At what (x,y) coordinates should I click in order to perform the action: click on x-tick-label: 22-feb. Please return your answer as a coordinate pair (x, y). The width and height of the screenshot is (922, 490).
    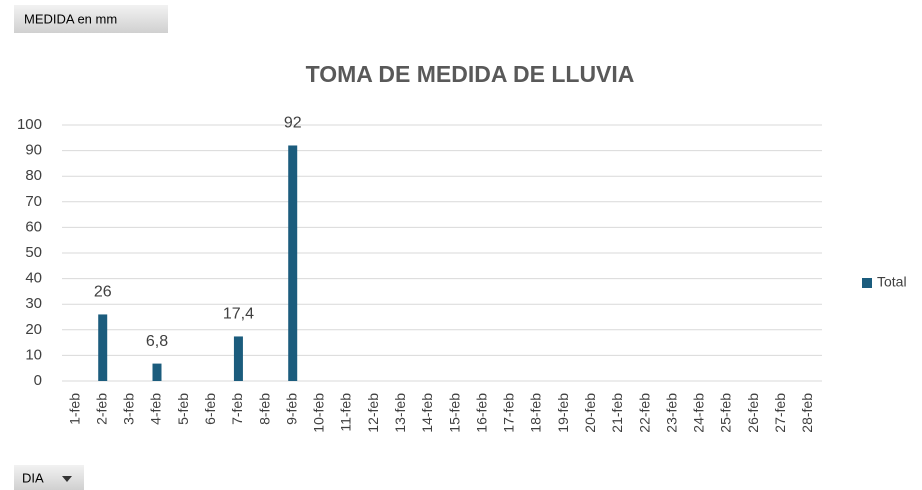
    Looking at the image, I should click on (644, 413).